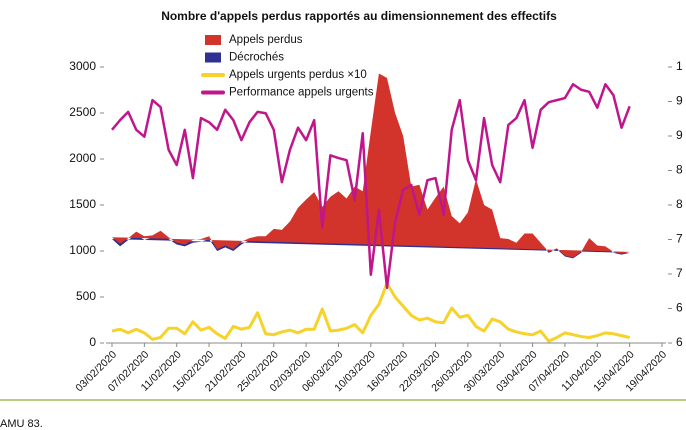 The image size is (686, 430). What do you see at coordinates (82, 204) in the screenshot?
I see `y-tick-label: 1500` at bounding box center [82, 204].